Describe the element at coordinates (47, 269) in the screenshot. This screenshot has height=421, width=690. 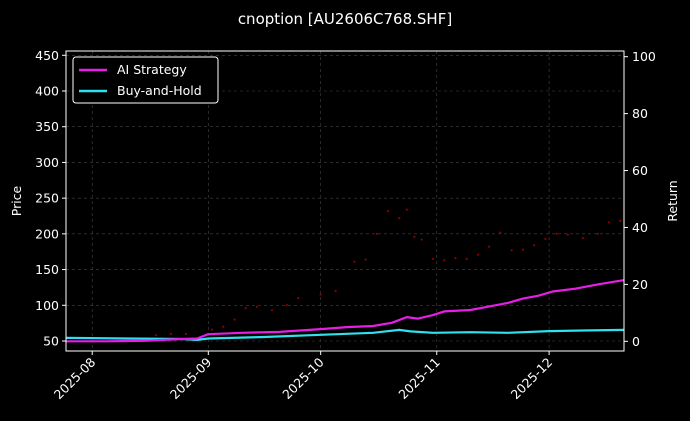
I see `left-y-tick-label: 150` at that location.